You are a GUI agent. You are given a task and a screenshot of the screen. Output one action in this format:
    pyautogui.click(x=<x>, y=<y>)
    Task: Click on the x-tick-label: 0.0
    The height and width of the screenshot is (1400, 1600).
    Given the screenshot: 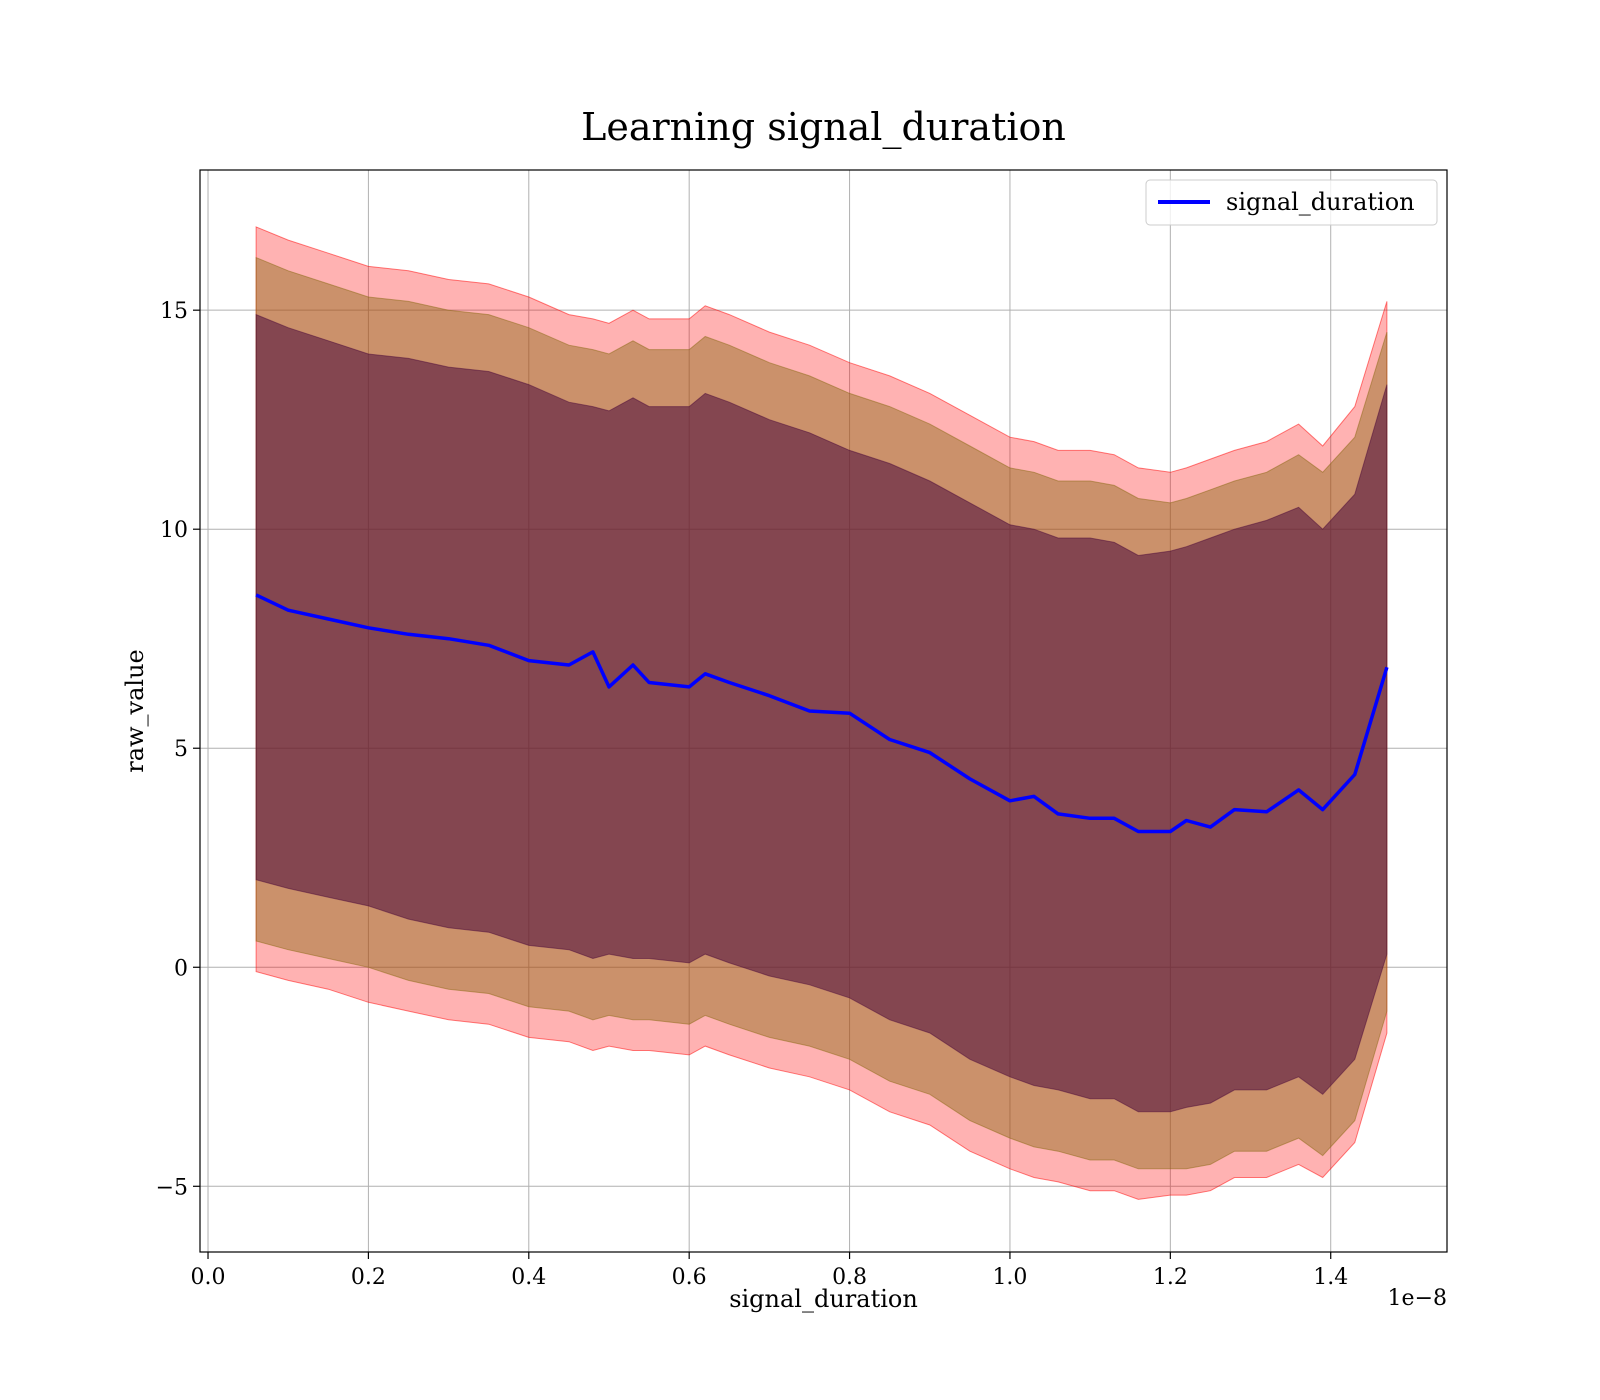 What is the action you would take?
    pyautogui.click(x=208, y=1277)
    